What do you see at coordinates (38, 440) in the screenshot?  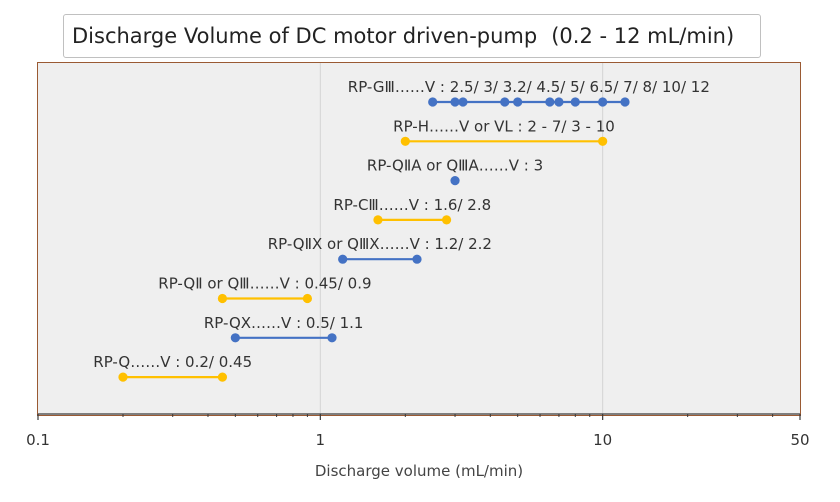 I see `x-tick-label: 0.1` at bounding box center [38, 440].